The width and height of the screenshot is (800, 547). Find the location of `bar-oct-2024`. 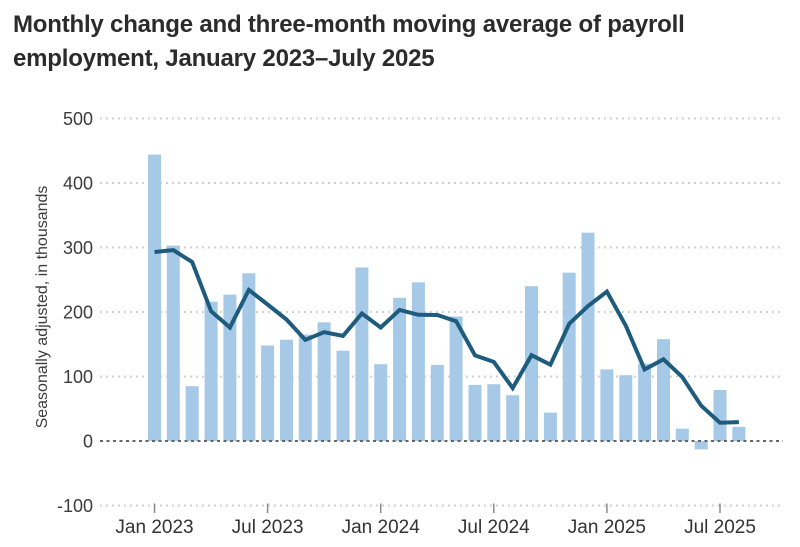

bar-oct-2024 is located at coordinates (550, 426).